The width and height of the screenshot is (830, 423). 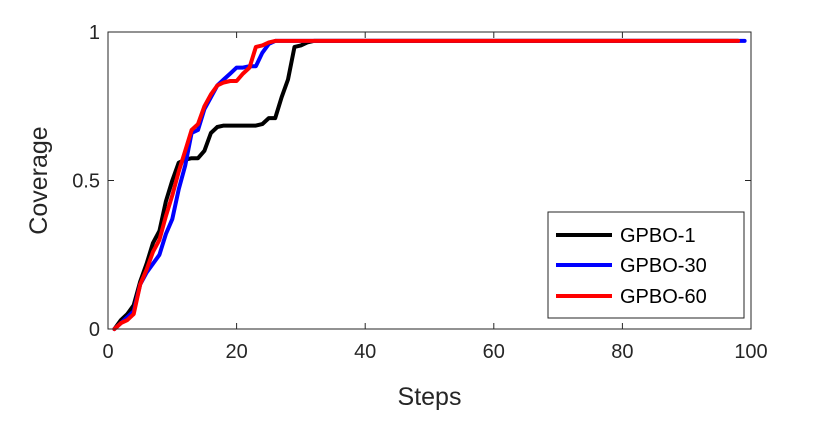 I want to click on y-tick-label: 0, so click(x=94, y=330).